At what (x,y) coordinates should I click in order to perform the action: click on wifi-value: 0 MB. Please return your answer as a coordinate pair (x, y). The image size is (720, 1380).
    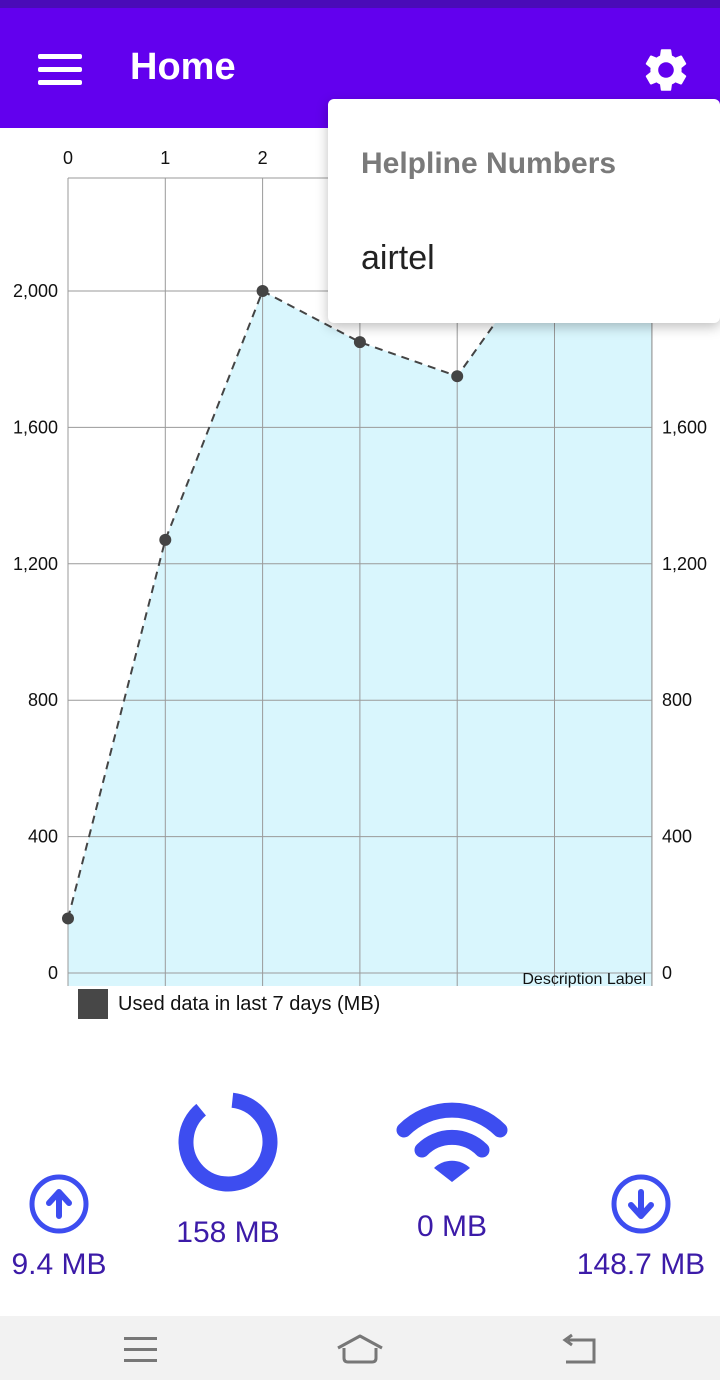
    Looking at the image, I should click on (452, 1226).